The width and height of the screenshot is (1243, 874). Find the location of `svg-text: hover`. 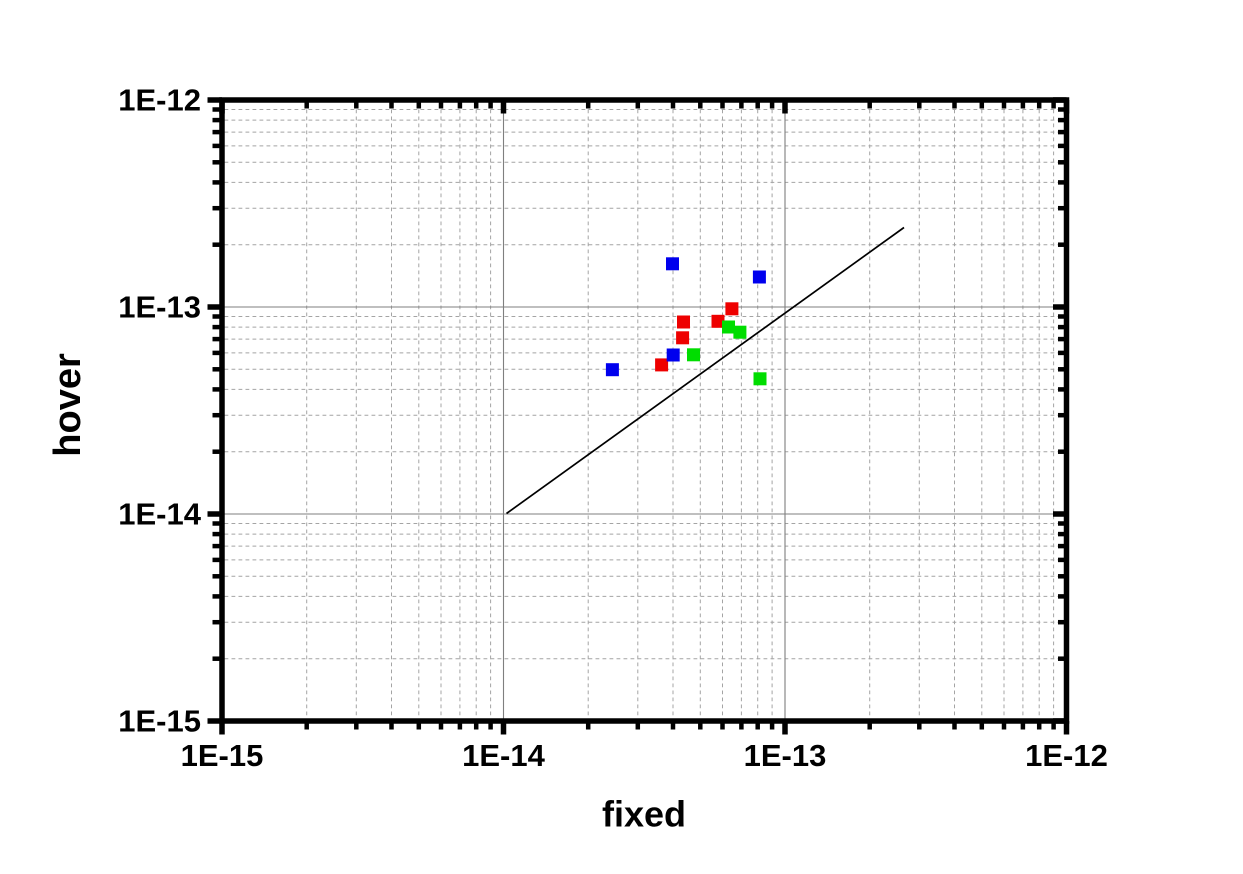

svg-text: hover is located at coordinates (68, 405).